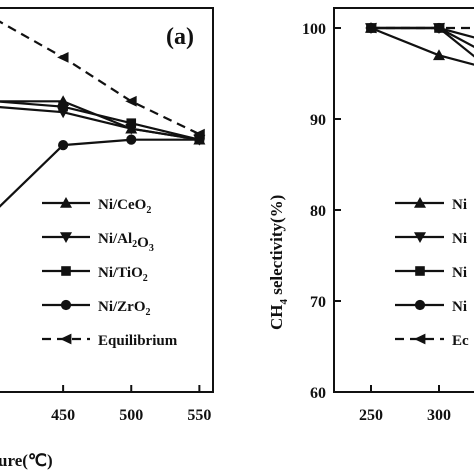 The width and height of the screenshot is (474, 474). Describe the element at coordinates (26, 460) in the screenshot. I see `panel-a-x-axis-title: ure(℃)` at that location.